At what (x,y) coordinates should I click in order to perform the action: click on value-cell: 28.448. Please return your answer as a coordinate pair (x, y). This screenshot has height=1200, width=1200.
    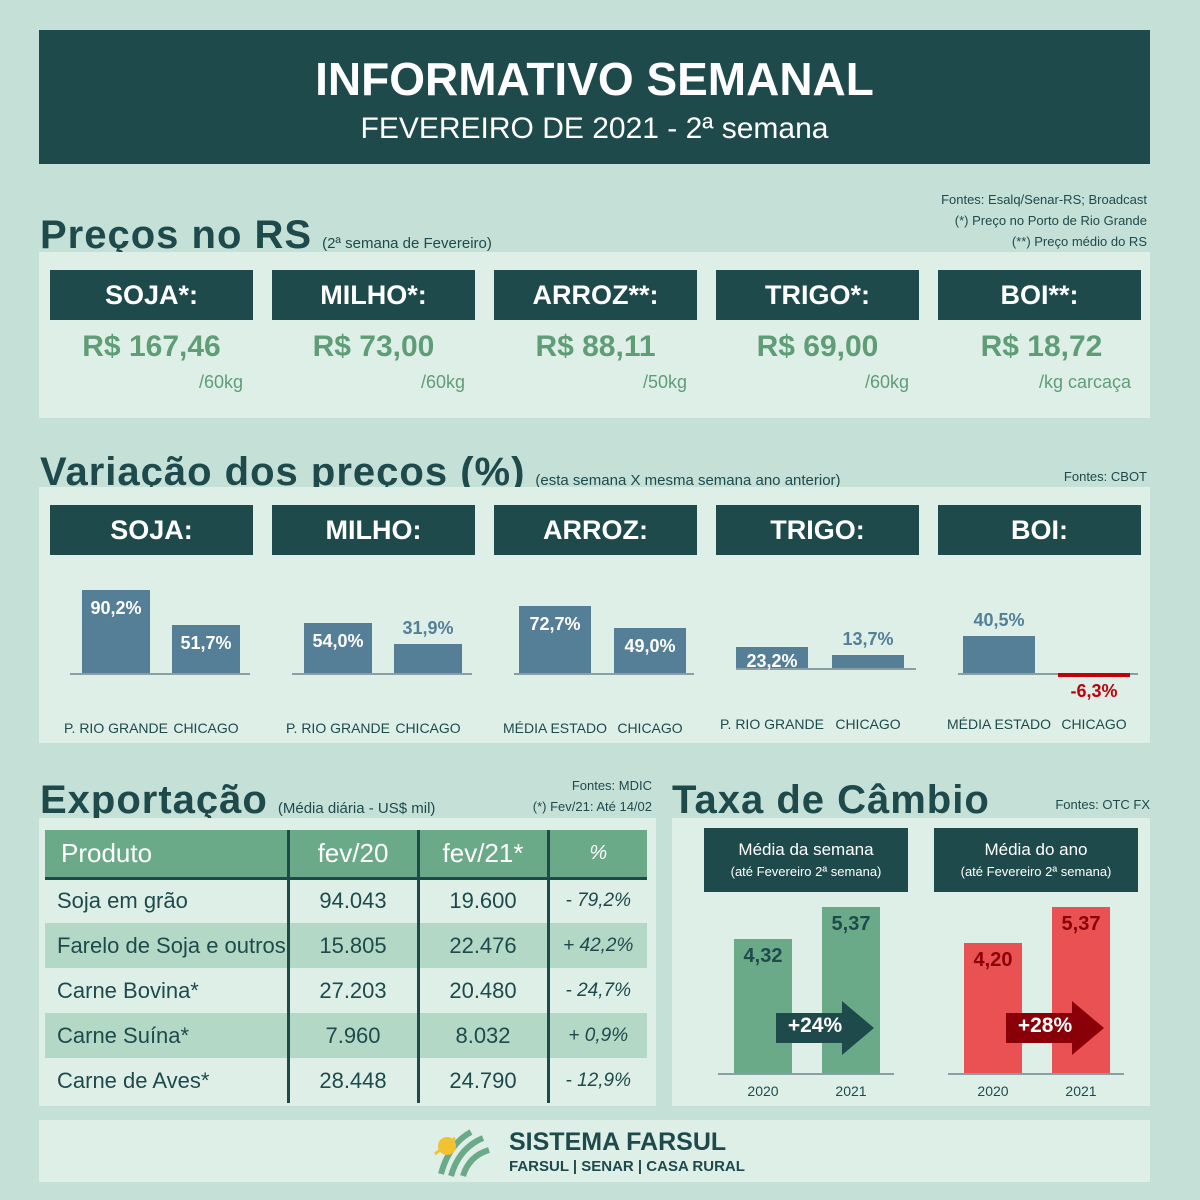
    Looking at the image, I should click on (352, 1080).